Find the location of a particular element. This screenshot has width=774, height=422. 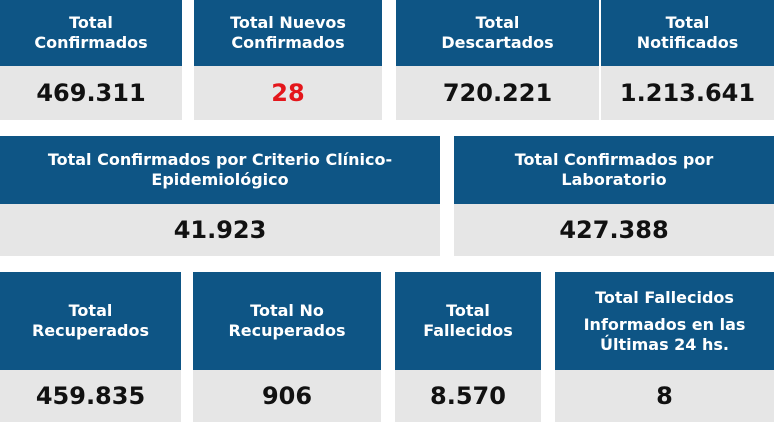

stat-value: 1.213.641 is located at coordinates (687, 93).